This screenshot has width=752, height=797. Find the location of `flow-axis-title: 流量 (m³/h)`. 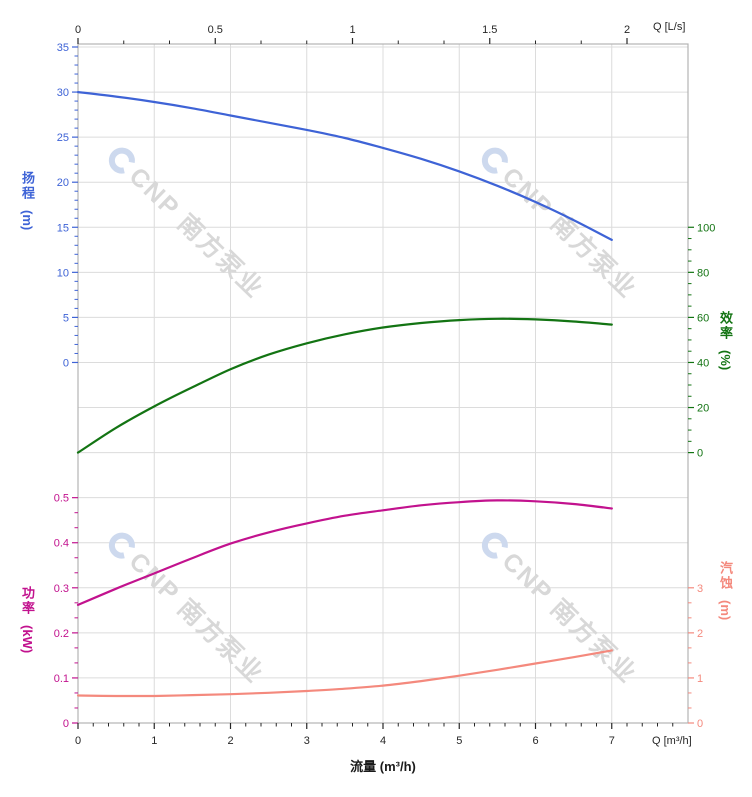

flow-axis-title: 流量 (m³/h) is located at coordinates (383, 766).